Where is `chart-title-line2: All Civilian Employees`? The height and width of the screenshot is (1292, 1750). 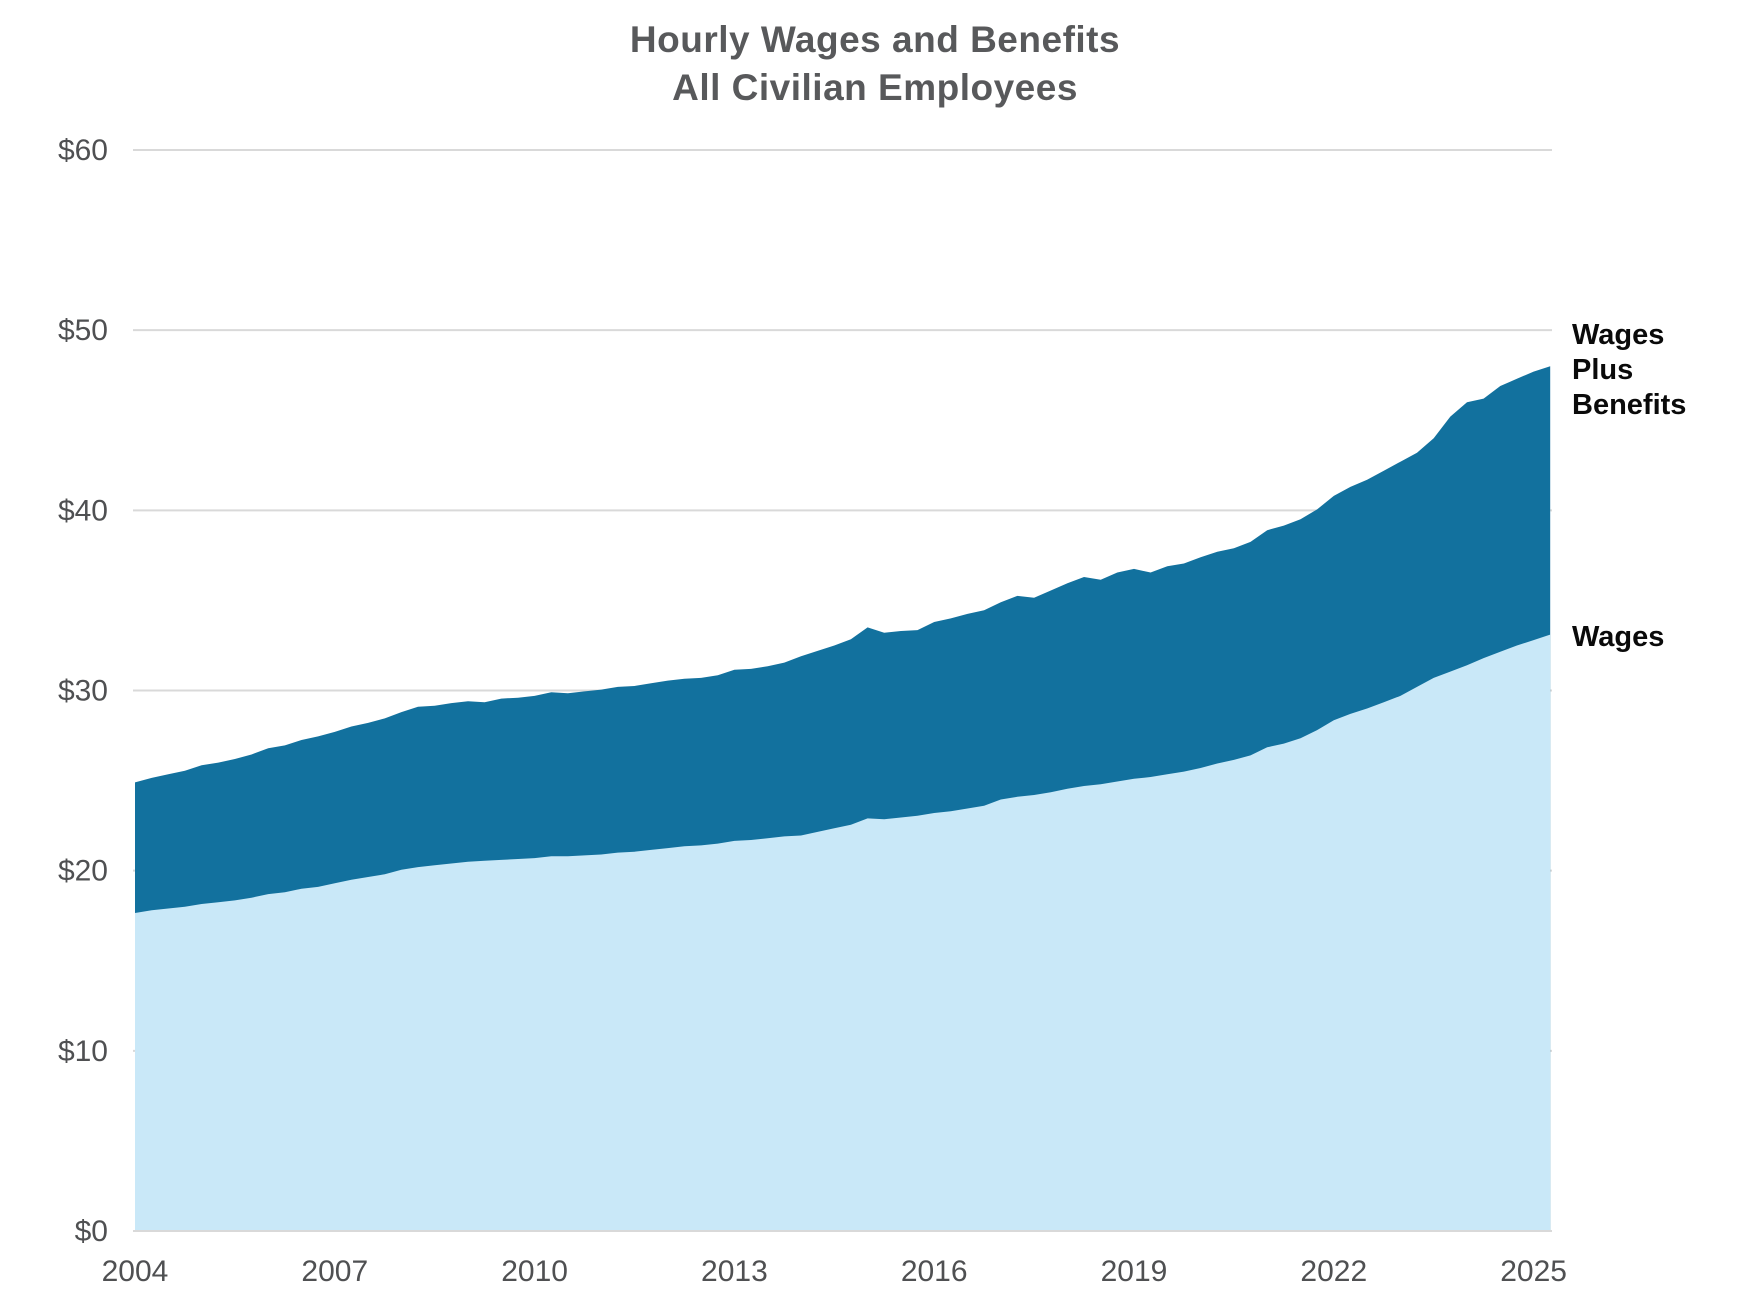
chart-title-line2: All Civilian Employees is located at coordinates (875, 87).